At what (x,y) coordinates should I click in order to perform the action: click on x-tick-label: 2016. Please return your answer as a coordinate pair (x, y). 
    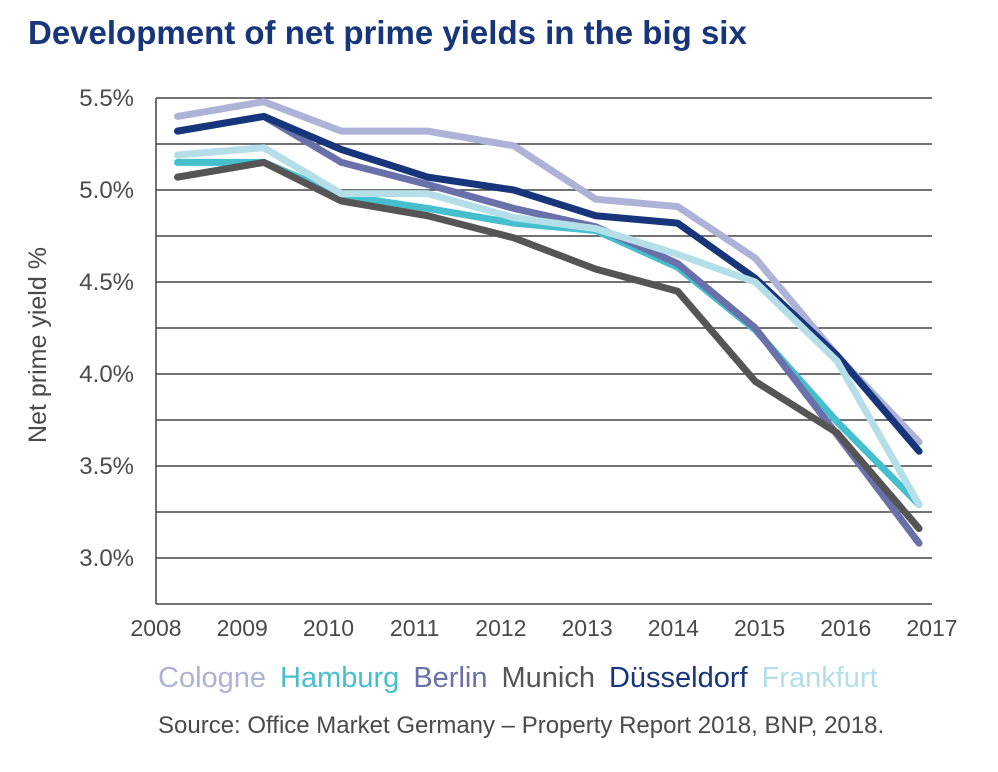
    Looking at the image, I should click on (845, 628).